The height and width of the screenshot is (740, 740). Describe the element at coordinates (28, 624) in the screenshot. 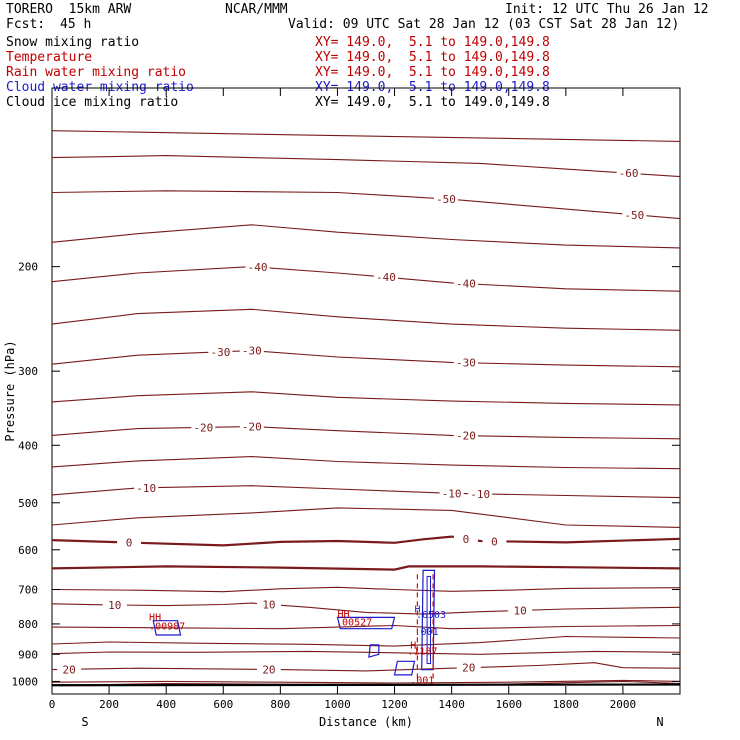

I see `y-tick-label: 800` at that location.